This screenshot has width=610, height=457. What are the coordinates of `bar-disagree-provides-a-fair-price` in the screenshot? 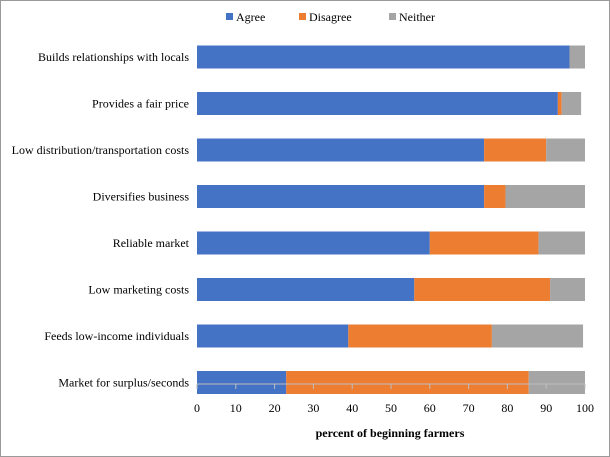 It's located at (559, 103).